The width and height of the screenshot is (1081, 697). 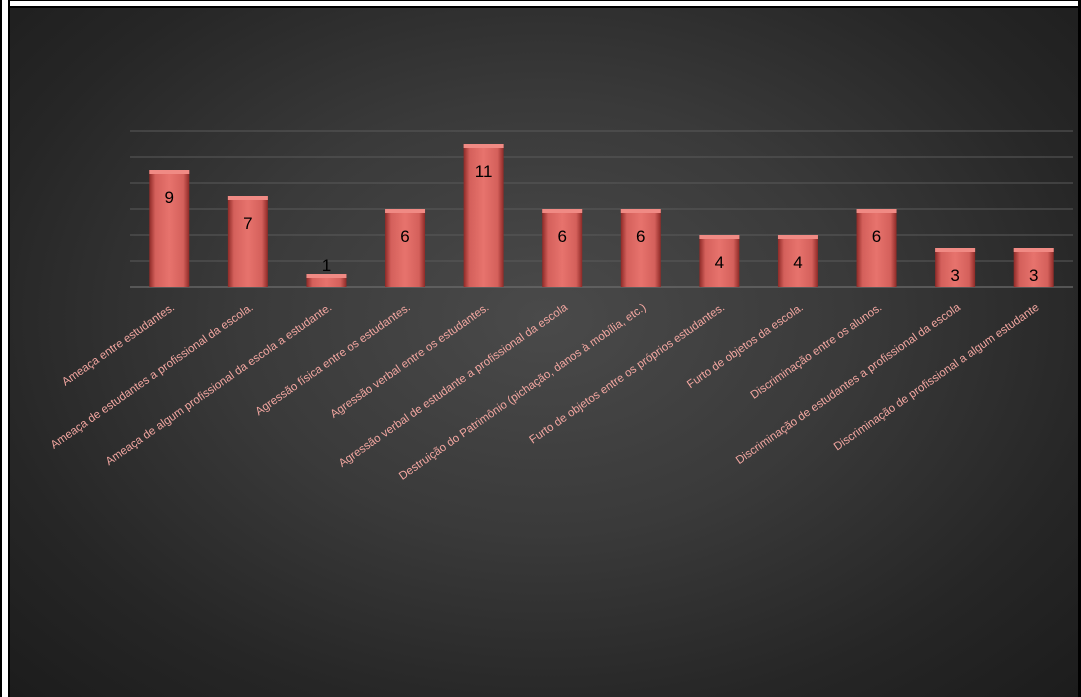 I want to click on value-label: 7, so click(x=247, y=223).